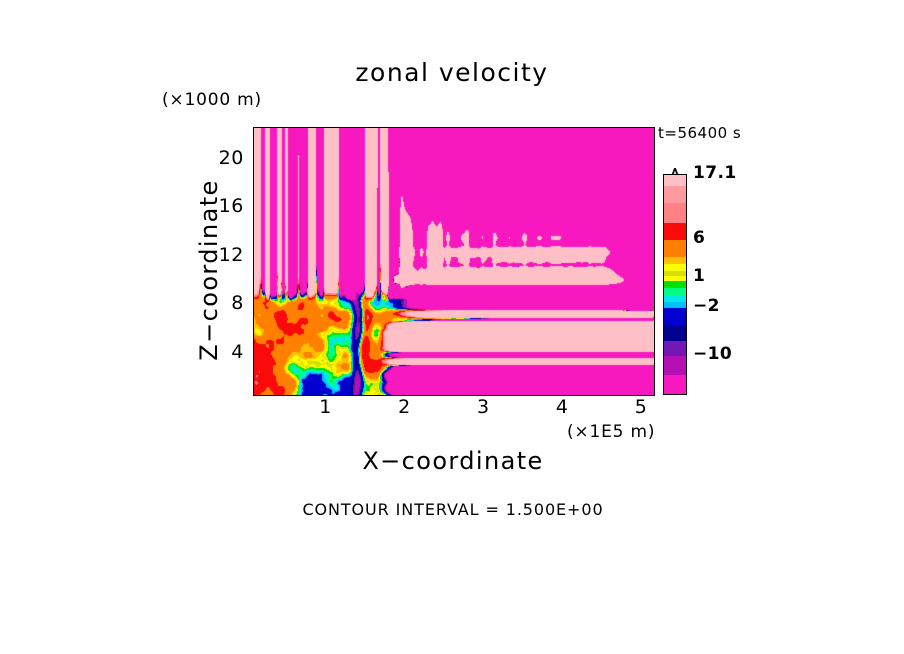 This screenshot has height=654, width=904. Describe the element at coordinates (611, 432) in the screenshot. I see `x-axis-units-label: (×1E5 m)` at that location.